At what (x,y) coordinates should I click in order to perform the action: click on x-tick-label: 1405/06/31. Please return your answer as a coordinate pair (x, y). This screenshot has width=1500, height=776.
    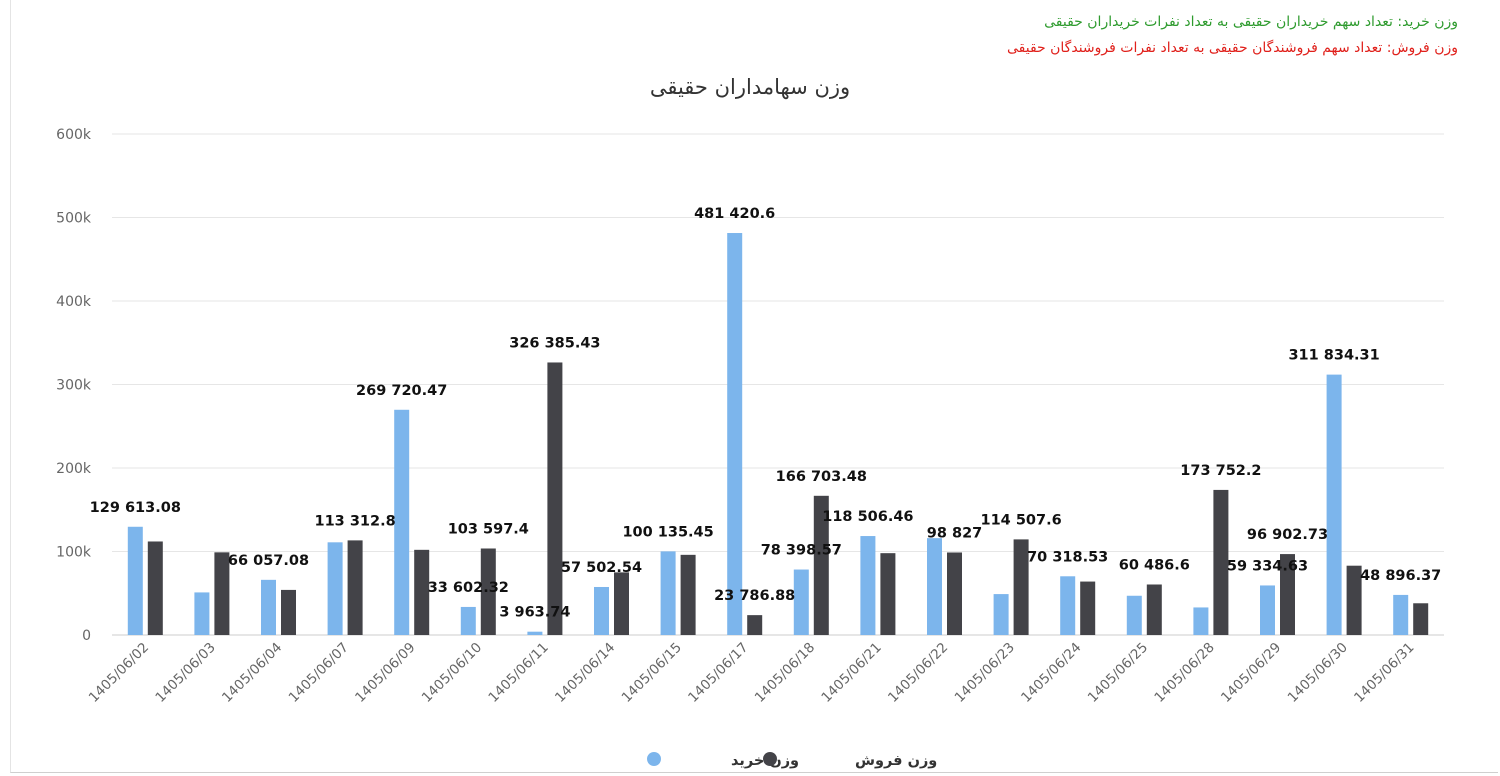
    Looking at the image, I should click on (1384, 673).